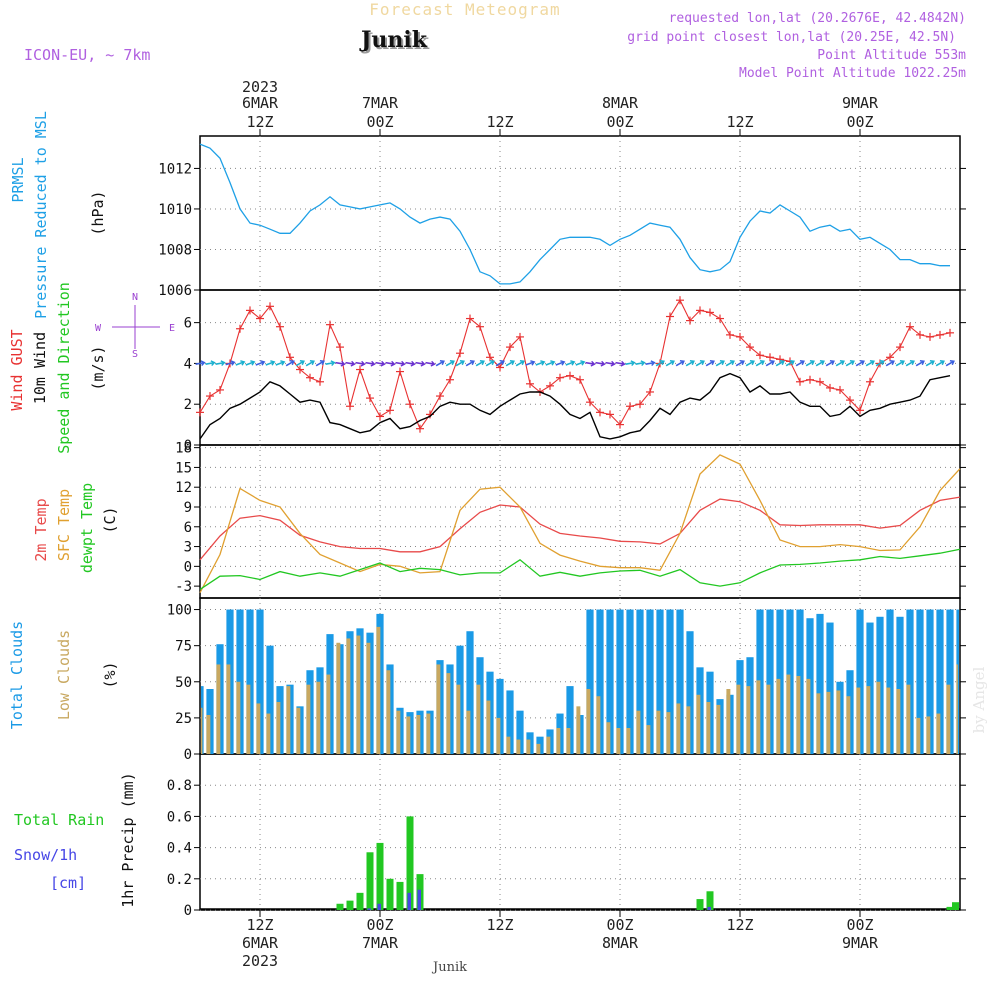 The image size is (1000, 1000). What do you see at coordinates (580, 569) in the screenshot?
I see `dewpoint-line` at bounding box center [580, 569].